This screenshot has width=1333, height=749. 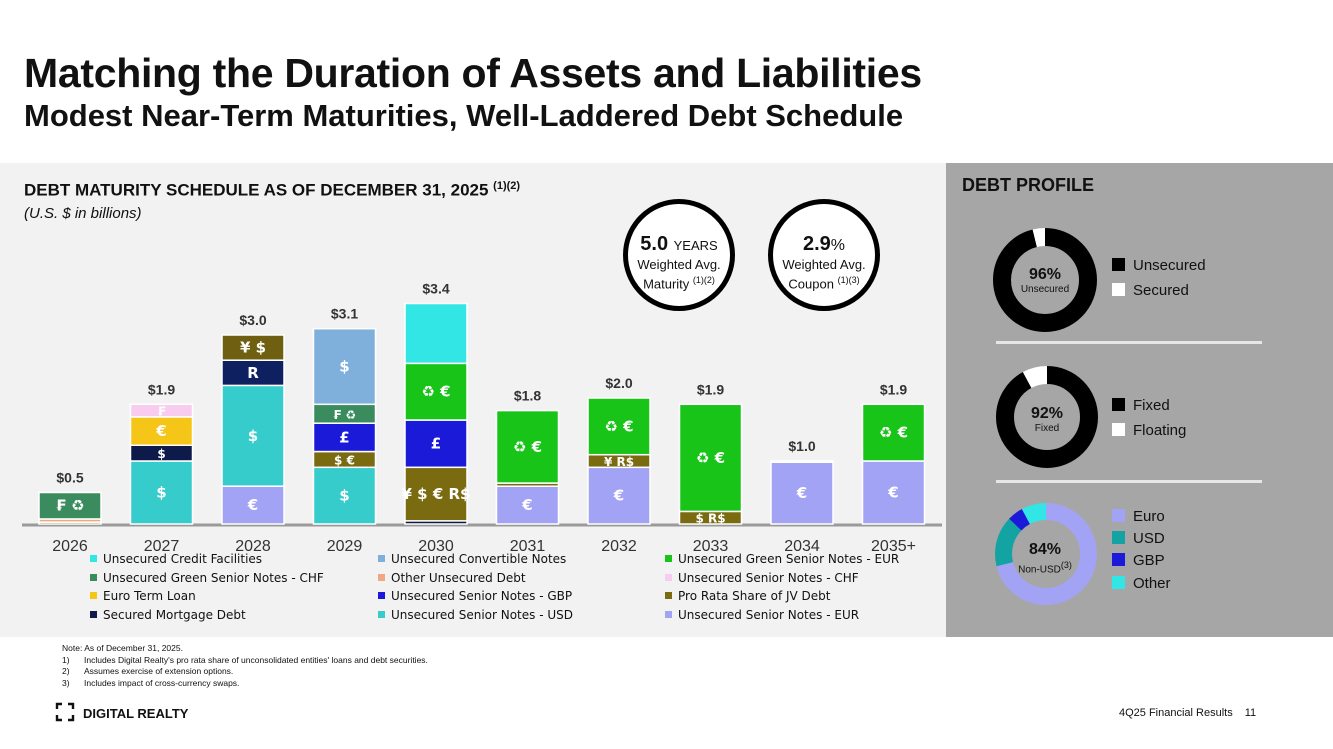 What do you see at coordinates (1141, 583) in the screenshot?
I see `legend-other: Other` at bounding box center [1141, 583].